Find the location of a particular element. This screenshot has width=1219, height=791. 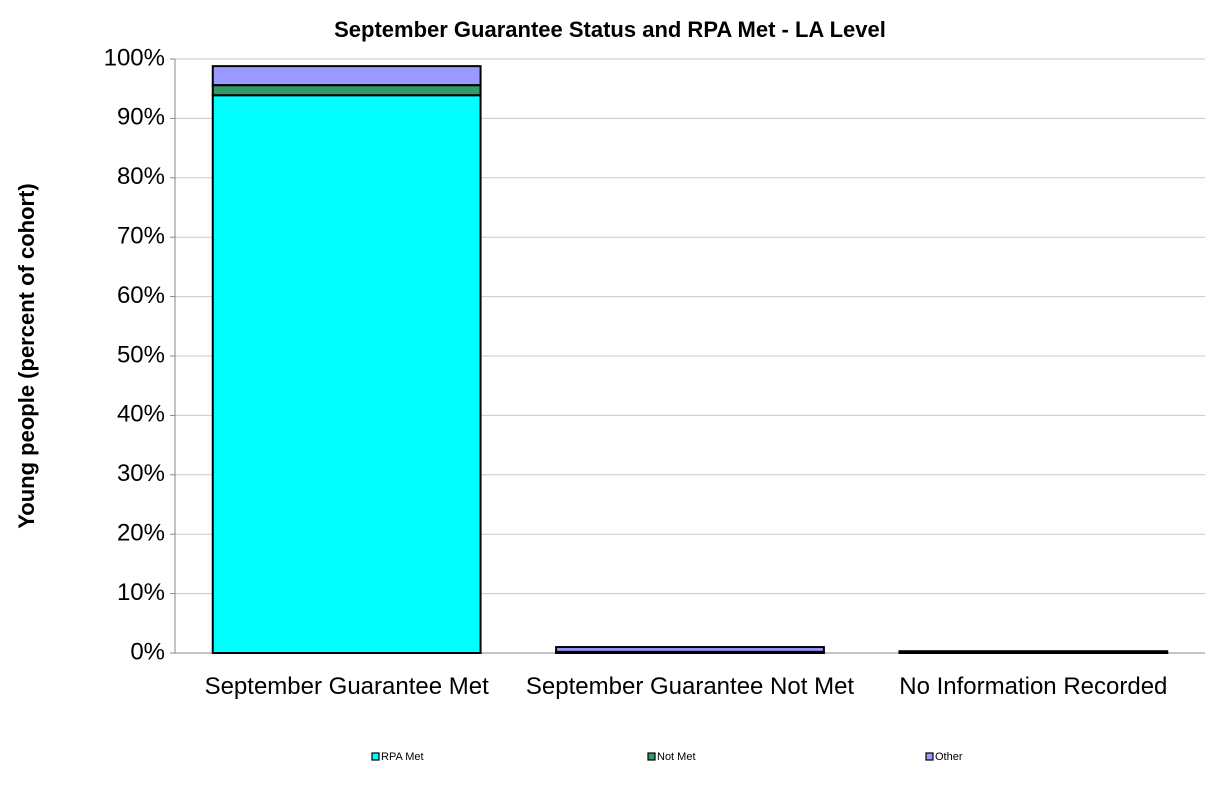

y-tick-label: 30% is located at coordinates (141, 473).